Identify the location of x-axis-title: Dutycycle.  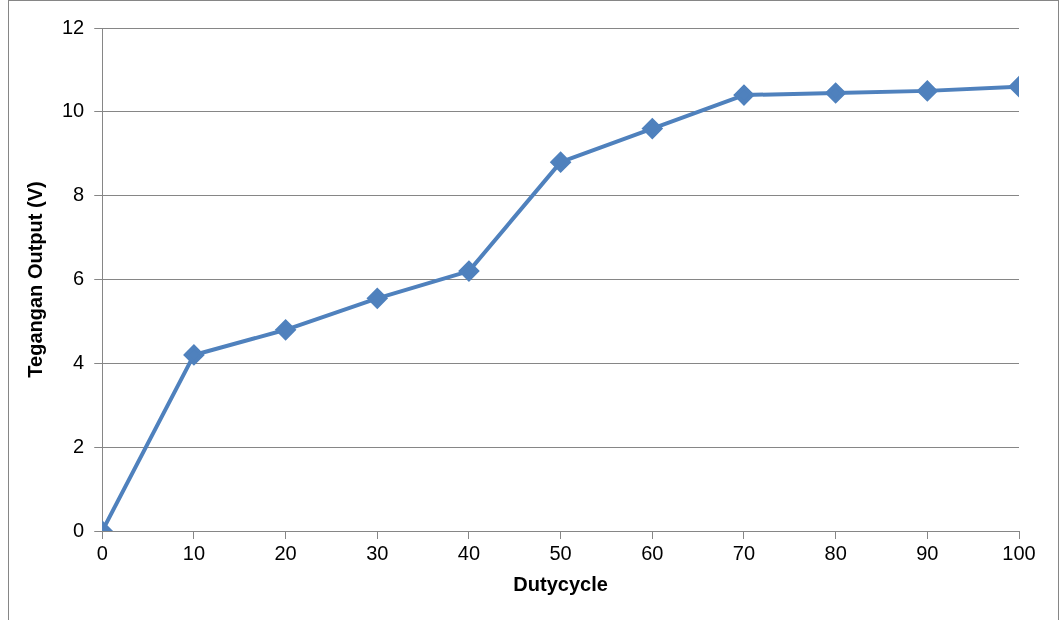
(560, 583).